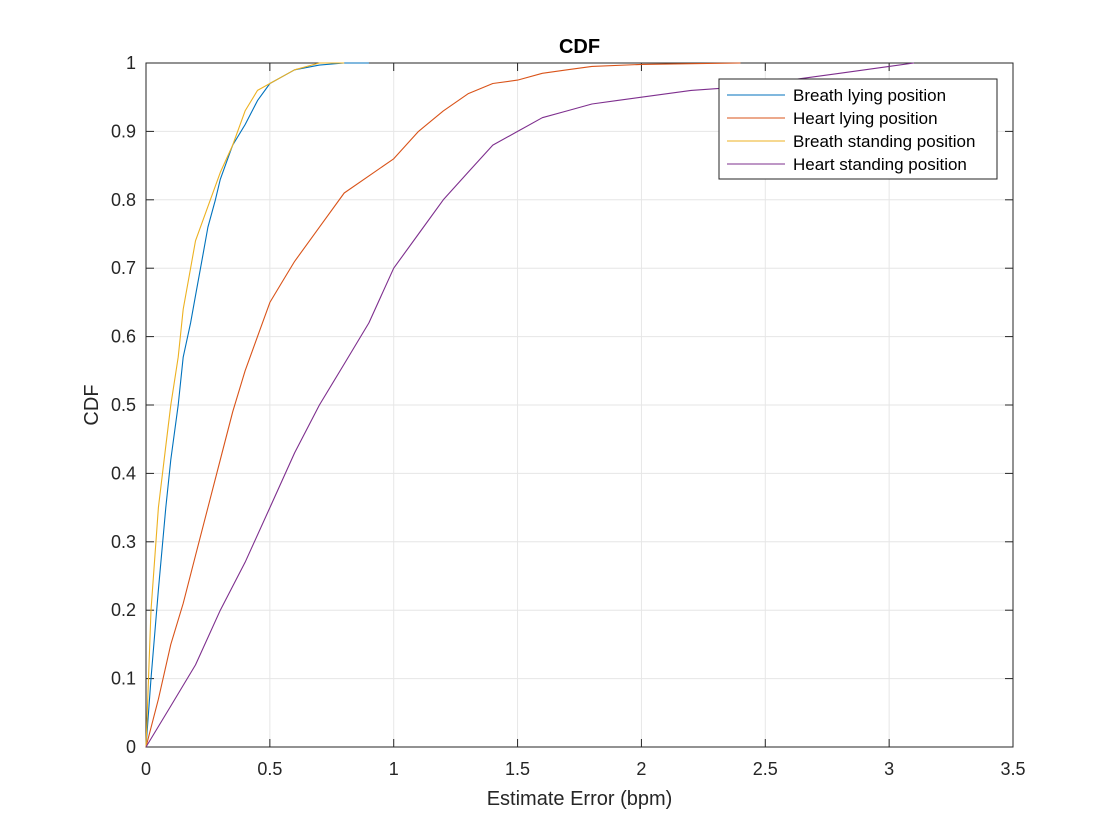 The image size is (1120, 840). Describe the element at coordinates (517, 769) in the screenshot. I see `x-tick-label: 1.5` at that location.